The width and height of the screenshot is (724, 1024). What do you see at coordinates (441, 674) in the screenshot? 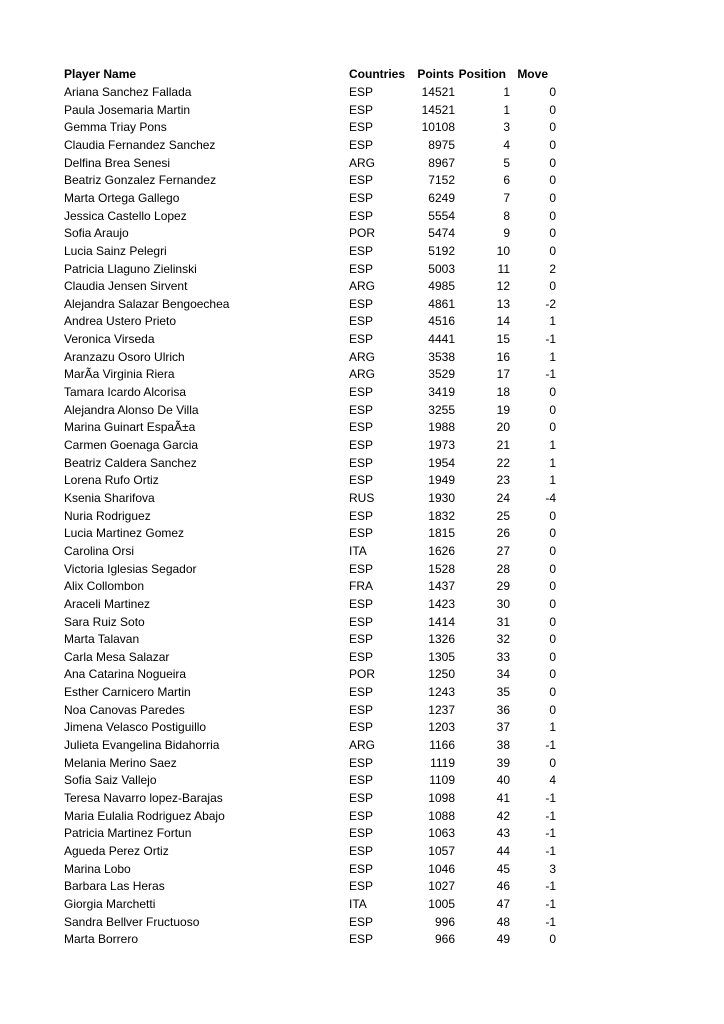
I see `cell-points: 1250` at bounding box center [441, 674].